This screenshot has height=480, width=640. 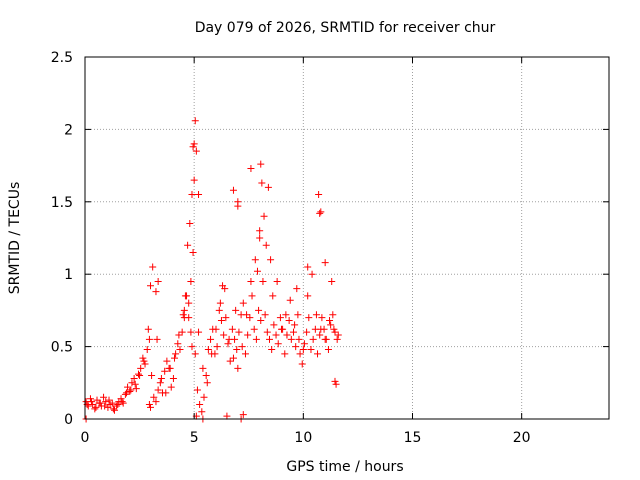 I want to click on x-tick-label: 5, so click(x=194, y=438).